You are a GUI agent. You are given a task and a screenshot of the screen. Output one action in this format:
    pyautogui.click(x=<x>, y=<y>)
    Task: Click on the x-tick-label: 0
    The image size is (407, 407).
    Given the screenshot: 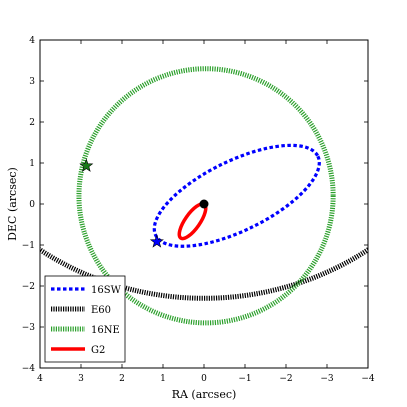 What is the action you would take?
    pyautogui.click(x=204, y=379)
    